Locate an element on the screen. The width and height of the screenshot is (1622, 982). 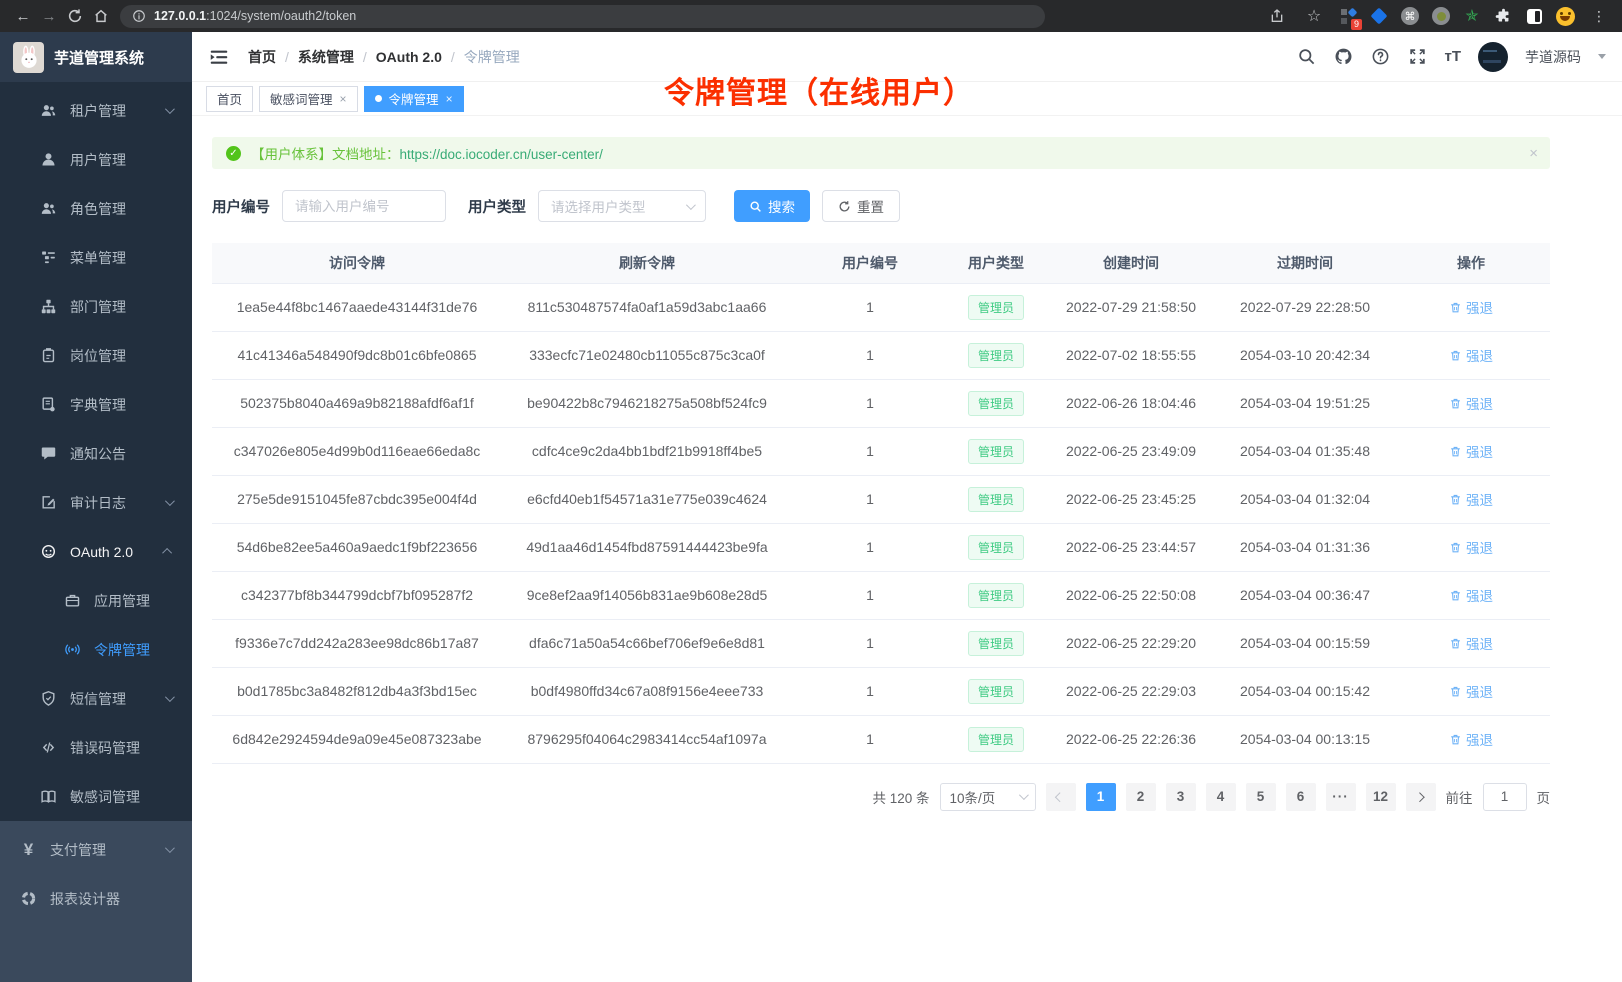
page-button-12: 12 is located at coordinates (1380, 796).